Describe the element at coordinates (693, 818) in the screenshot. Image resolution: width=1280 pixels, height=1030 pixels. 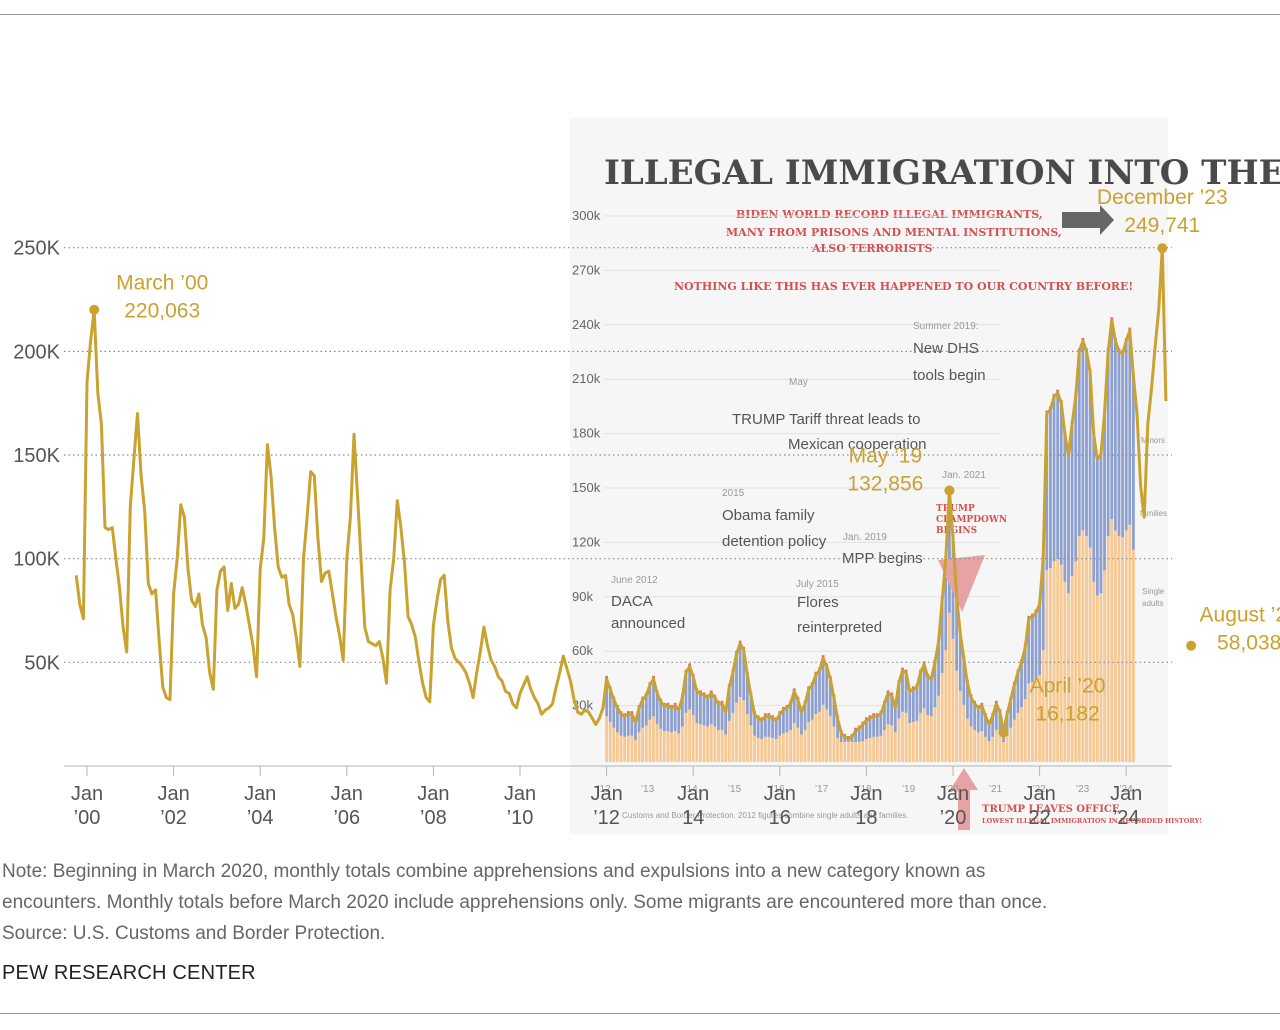
I see `x-tick-label: 14` at that location.